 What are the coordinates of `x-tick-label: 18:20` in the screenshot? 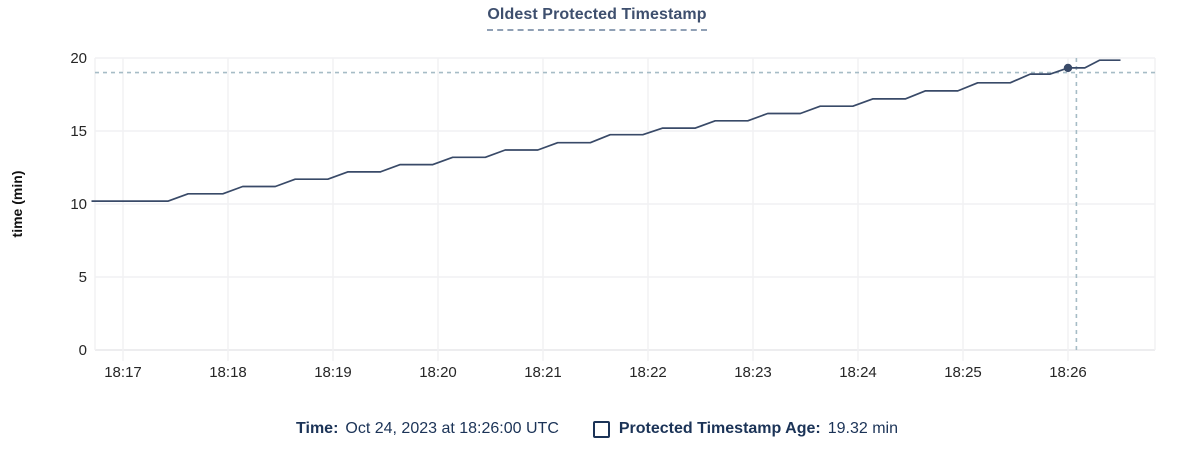 It's located at (438, 372).